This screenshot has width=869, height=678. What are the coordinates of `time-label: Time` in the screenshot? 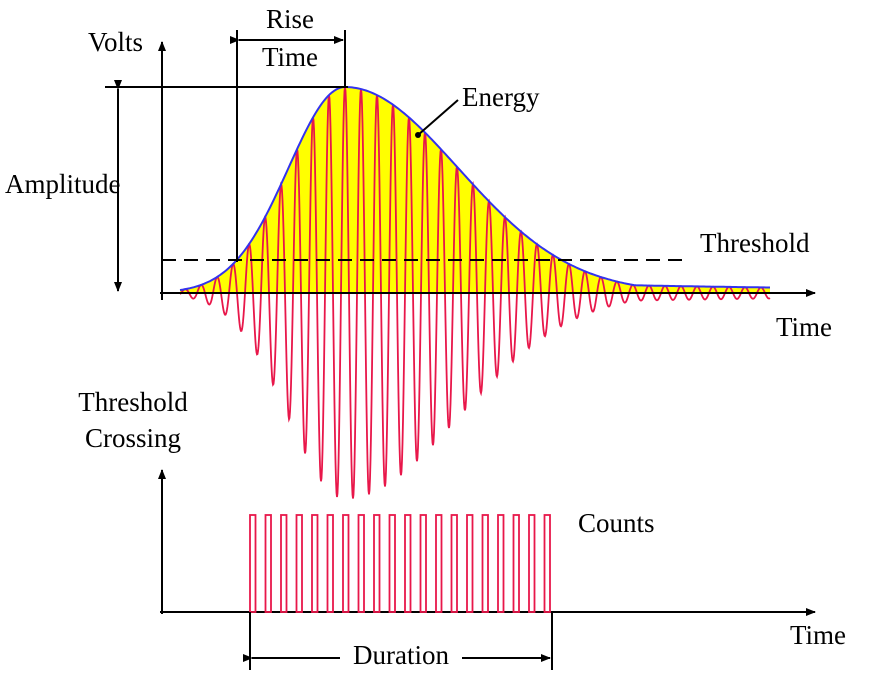 It's located at (804, 327).